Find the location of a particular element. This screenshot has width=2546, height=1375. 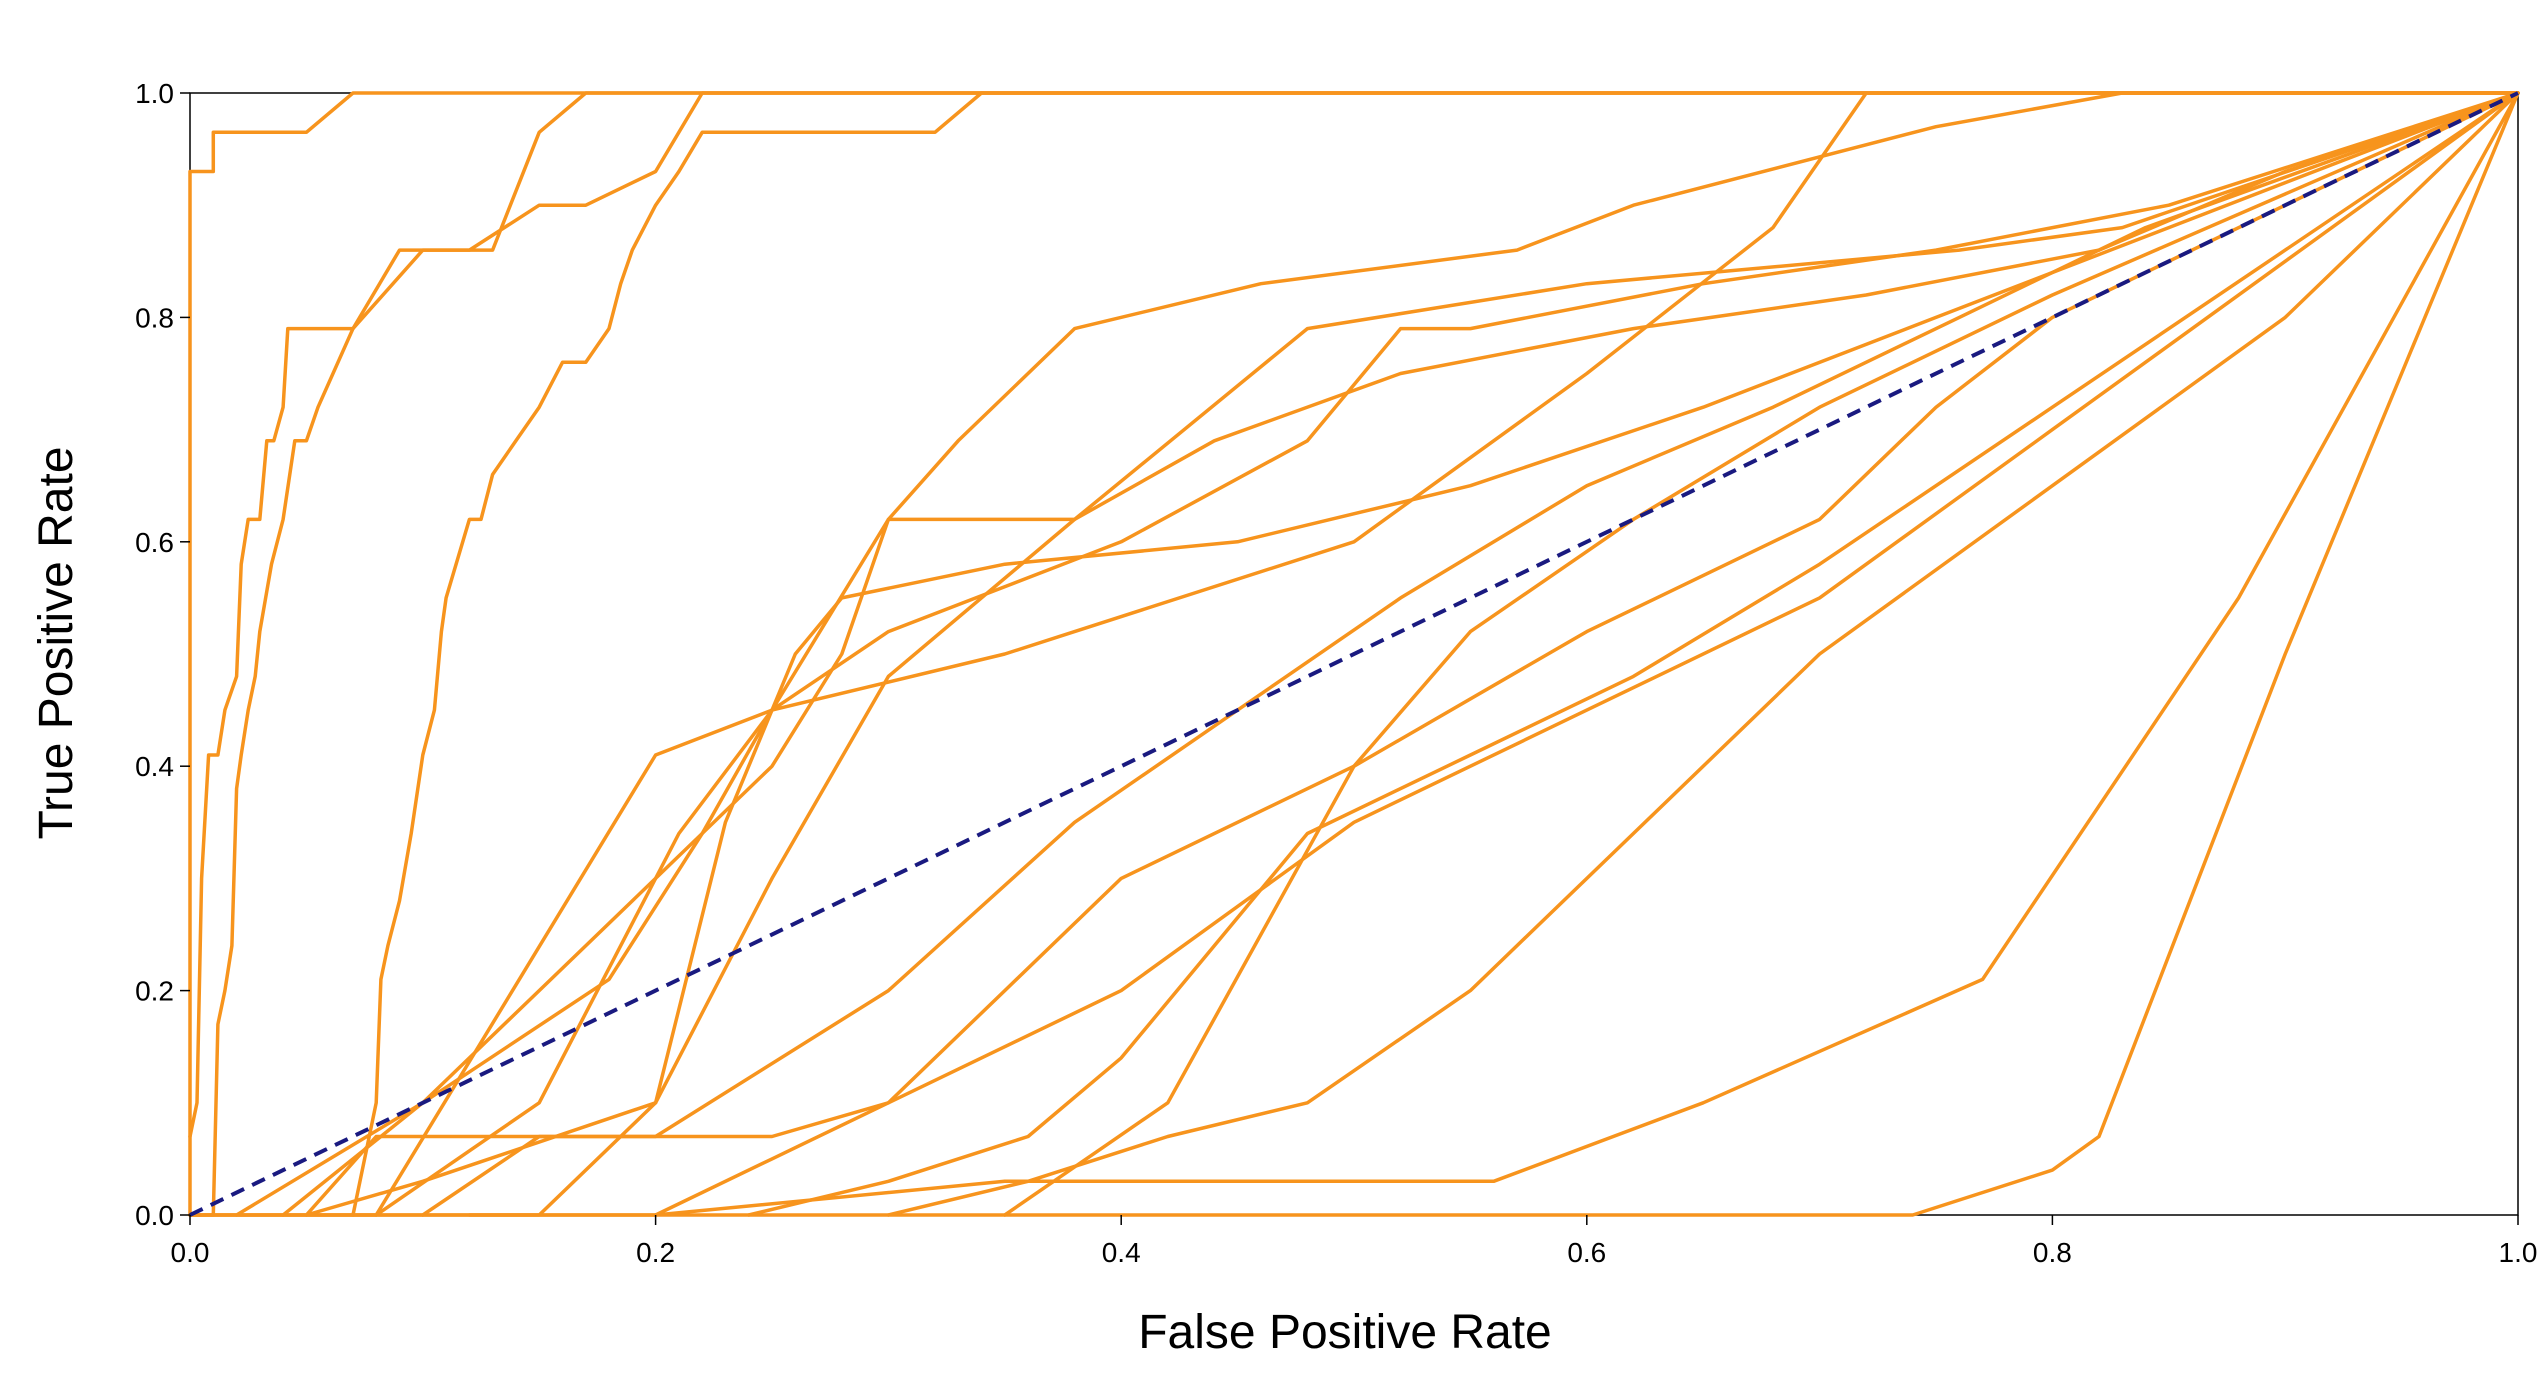

y-tick-label: 1.0 is located at coordinates (154, 93).